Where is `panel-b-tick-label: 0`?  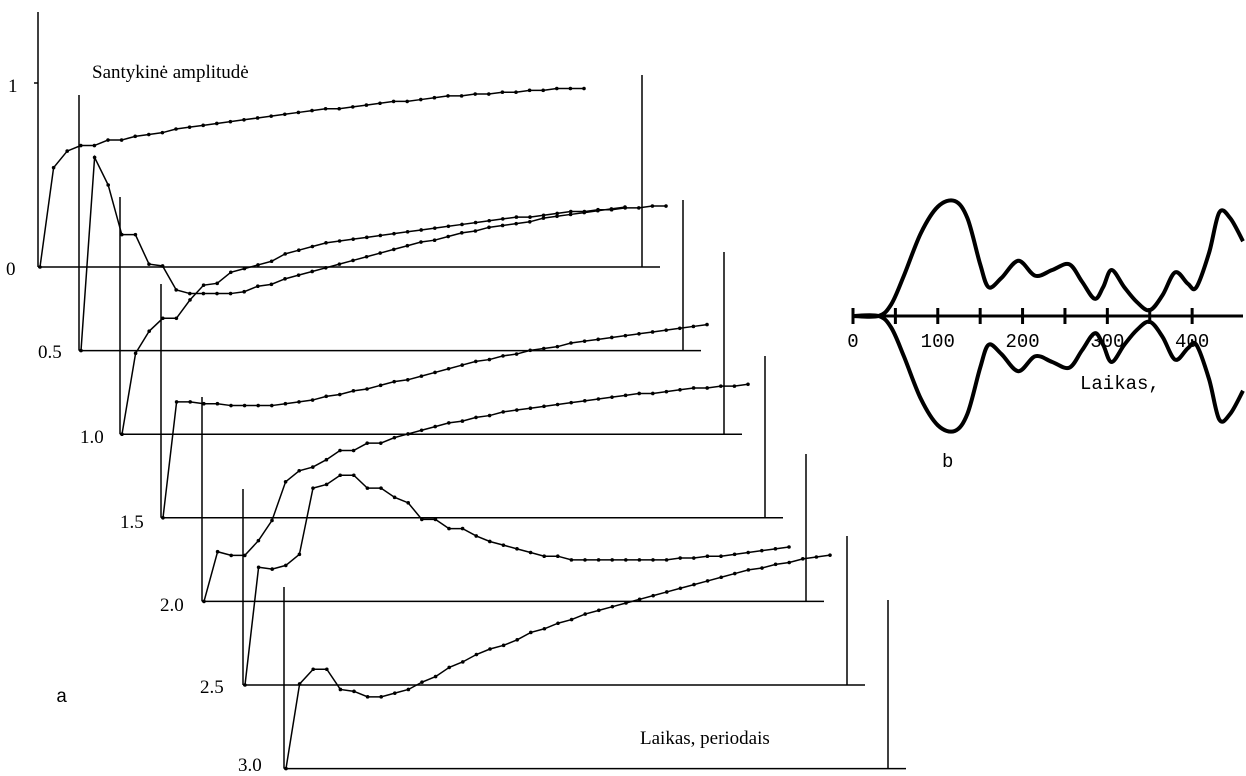
panel-b-tick-label: 0 is located at coordinates (852, 342).